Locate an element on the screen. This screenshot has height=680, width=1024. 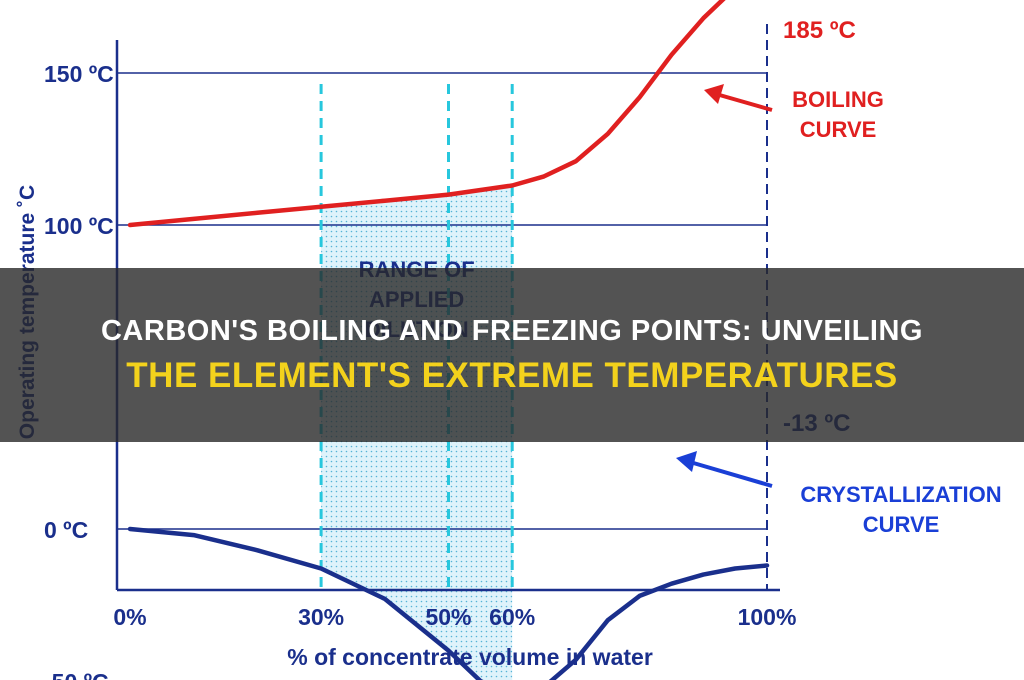
crystallization-curve-line is located at coordinates (448, 603).